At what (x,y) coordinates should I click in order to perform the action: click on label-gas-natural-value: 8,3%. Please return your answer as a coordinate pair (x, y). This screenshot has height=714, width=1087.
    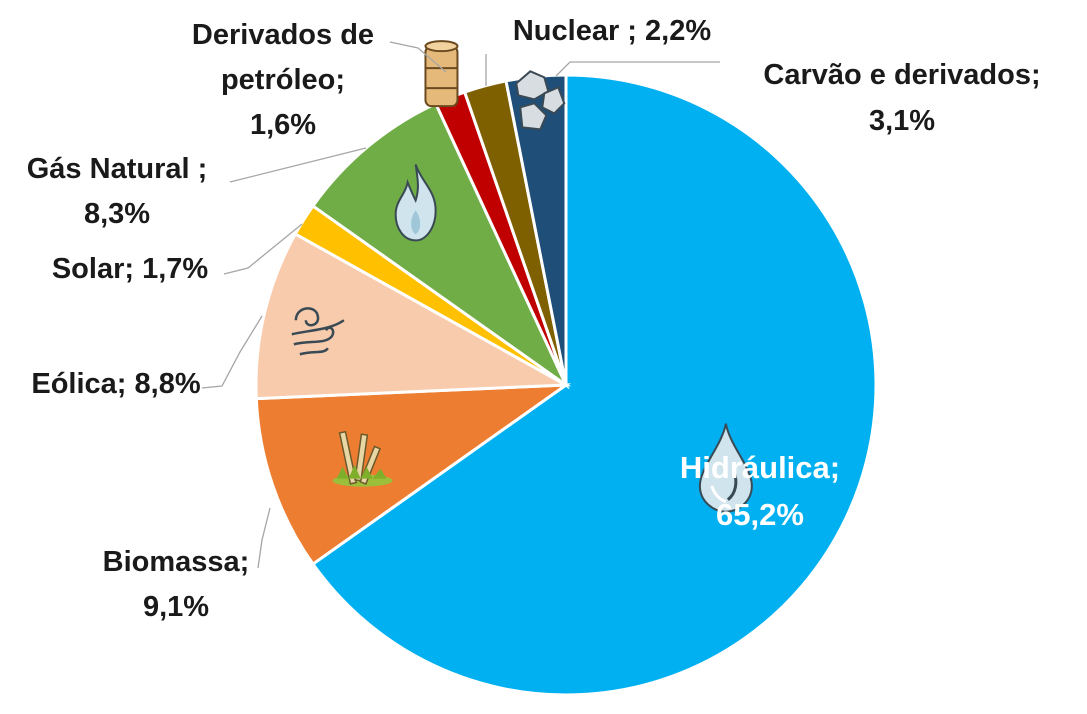
    Looking at the image, I should click on (117, 214).